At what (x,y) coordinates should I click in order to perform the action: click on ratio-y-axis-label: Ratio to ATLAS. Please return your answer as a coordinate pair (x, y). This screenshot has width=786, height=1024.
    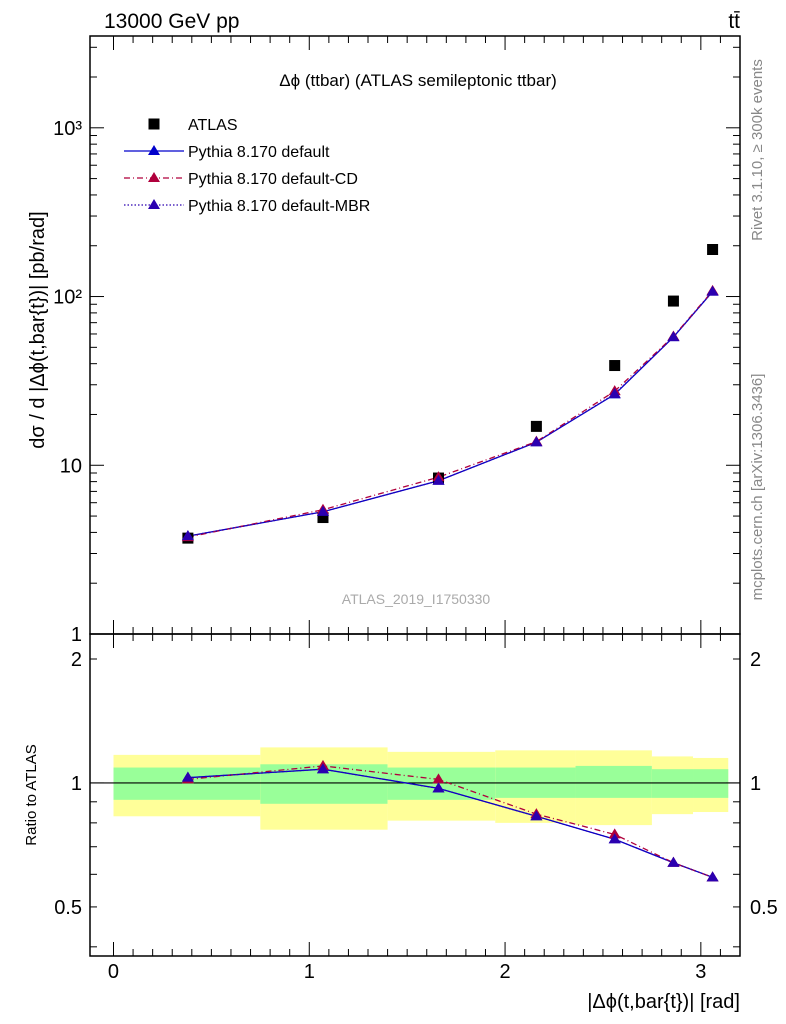
    Looking at the image, I should click on (31, 794).